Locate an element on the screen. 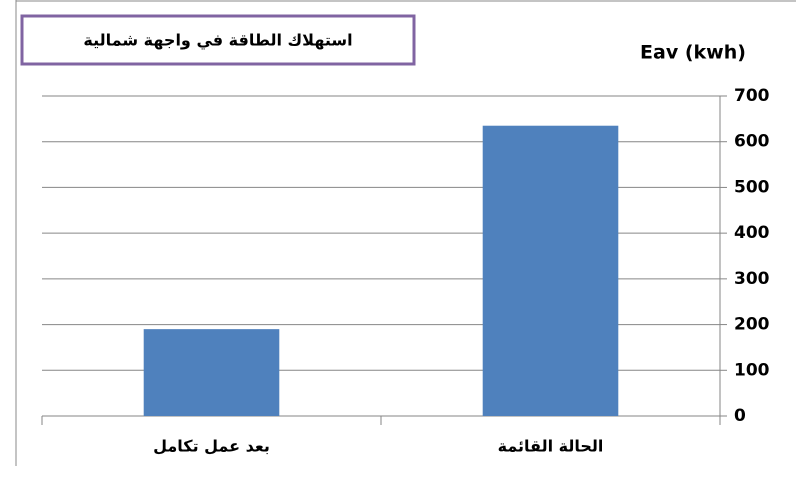  y-tick-label: 400 is located at coordinates (752, 233).